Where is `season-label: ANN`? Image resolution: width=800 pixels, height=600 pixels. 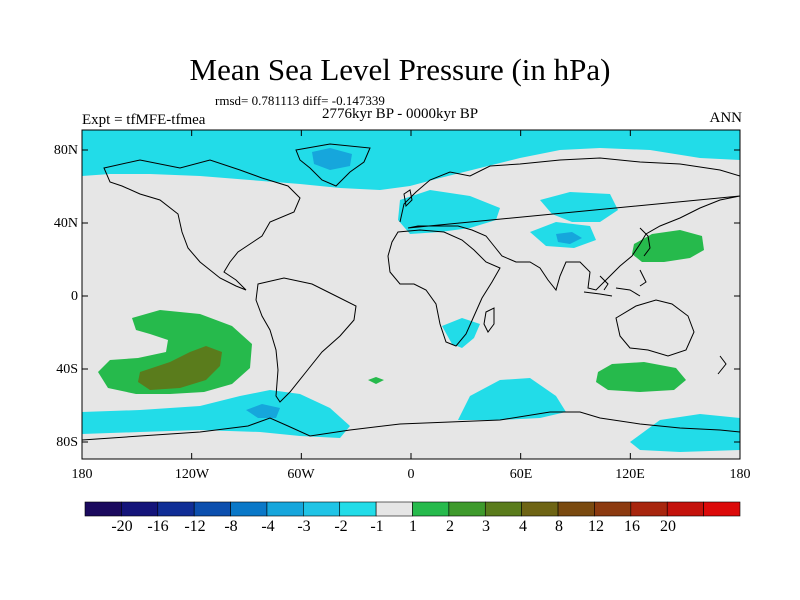 season-label: ANN is located at coordinates (726, 118).